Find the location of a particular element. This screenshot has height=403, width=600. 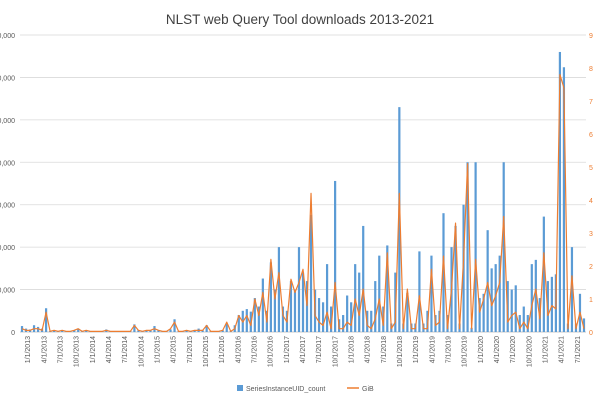

right-tick-label: 3 is located at coordinates (591, 234).